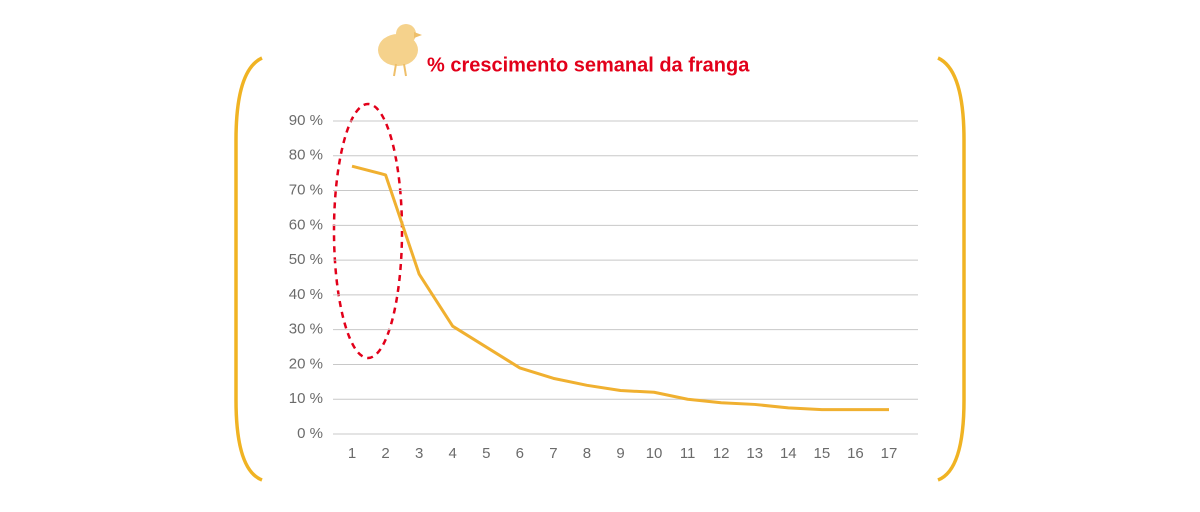 The image size is (1200, 512). Describe the element at coordinates (306, 259) in the screenshot. I see `y-tick-label: 50 %` at that location.